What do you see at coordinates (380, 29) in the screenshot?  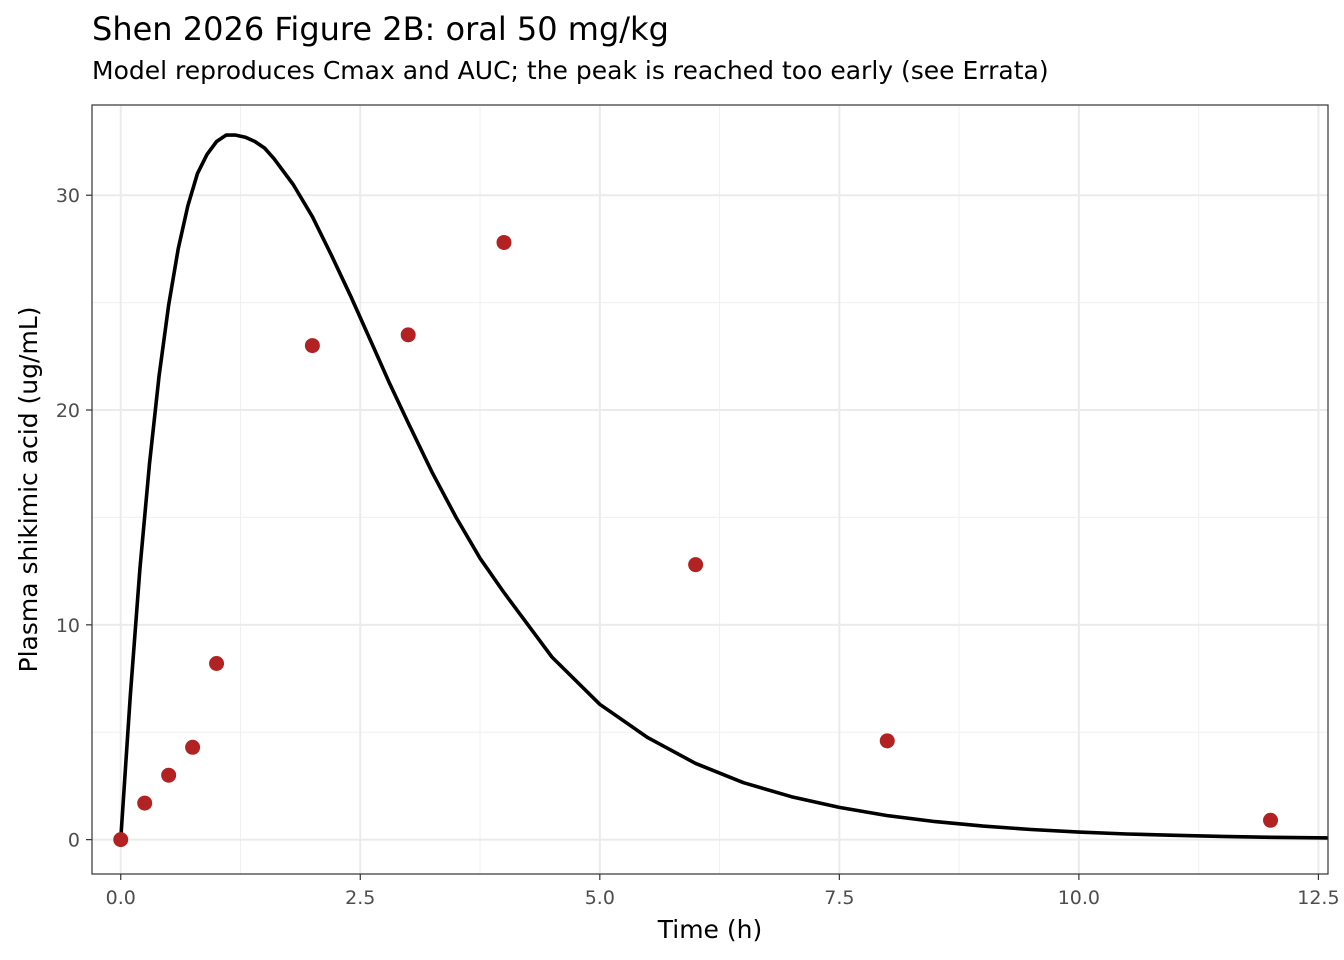 I see `chart-title: Shen 2026 Figure 2B: oral 50 mg/kg` at bounding box center [380, 29].